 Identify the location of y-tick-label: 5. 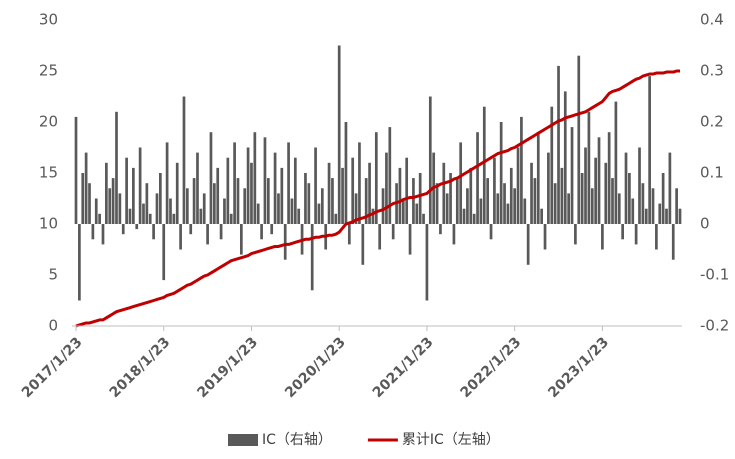
(53, 275).